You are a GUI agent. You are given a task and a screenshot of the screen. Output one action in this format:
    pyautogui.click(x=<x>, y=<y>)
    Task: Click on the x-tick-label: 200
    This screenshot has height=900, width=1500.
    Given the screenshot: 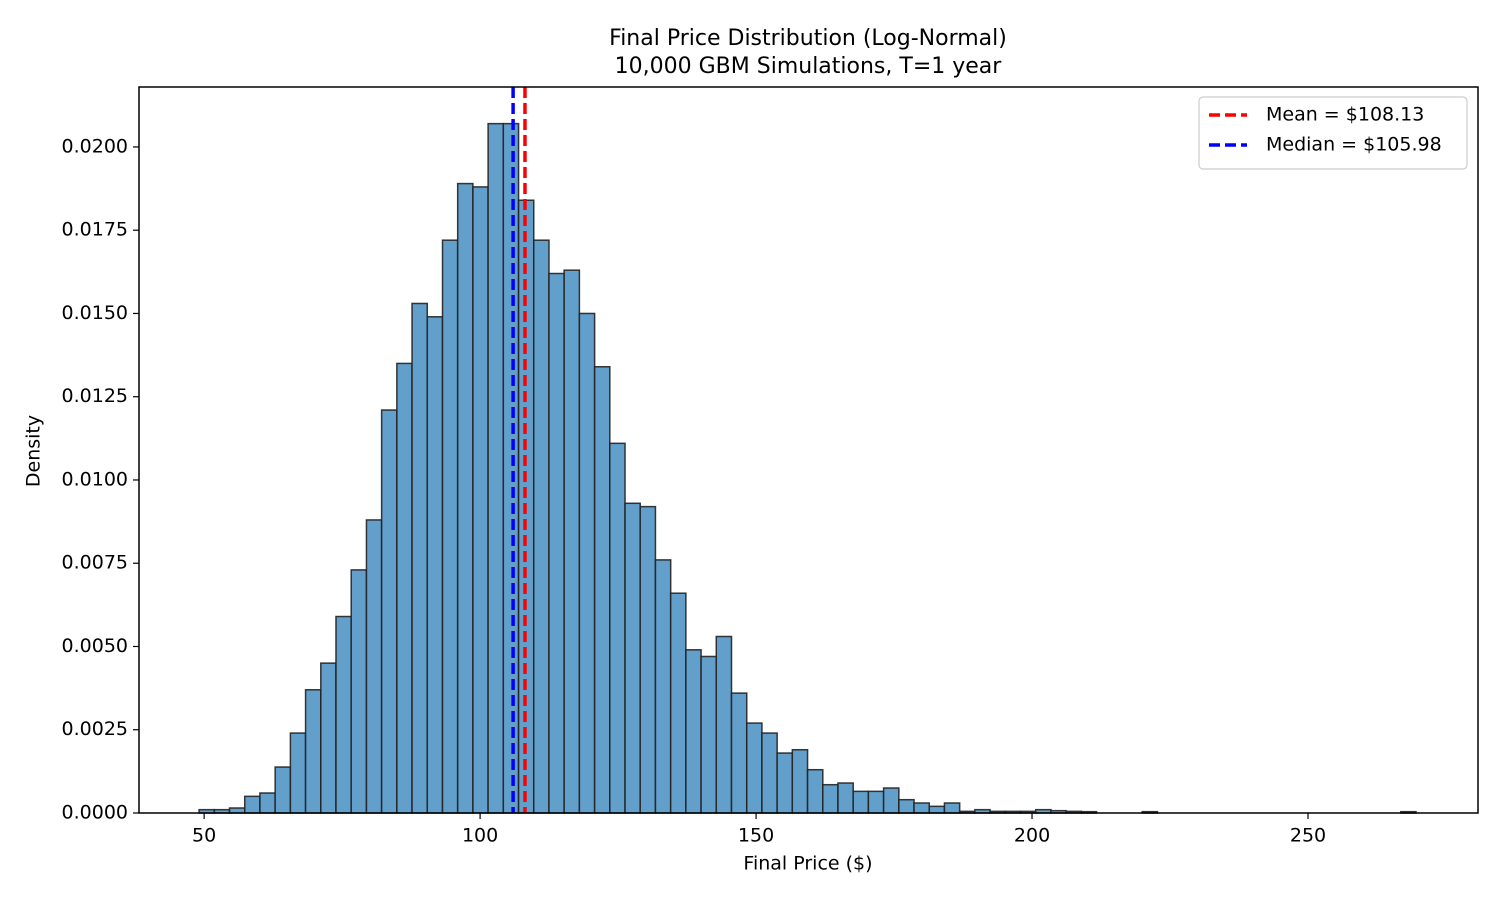 What is the action you would take?
    pyautogui.click(x=1032, y=836)
    